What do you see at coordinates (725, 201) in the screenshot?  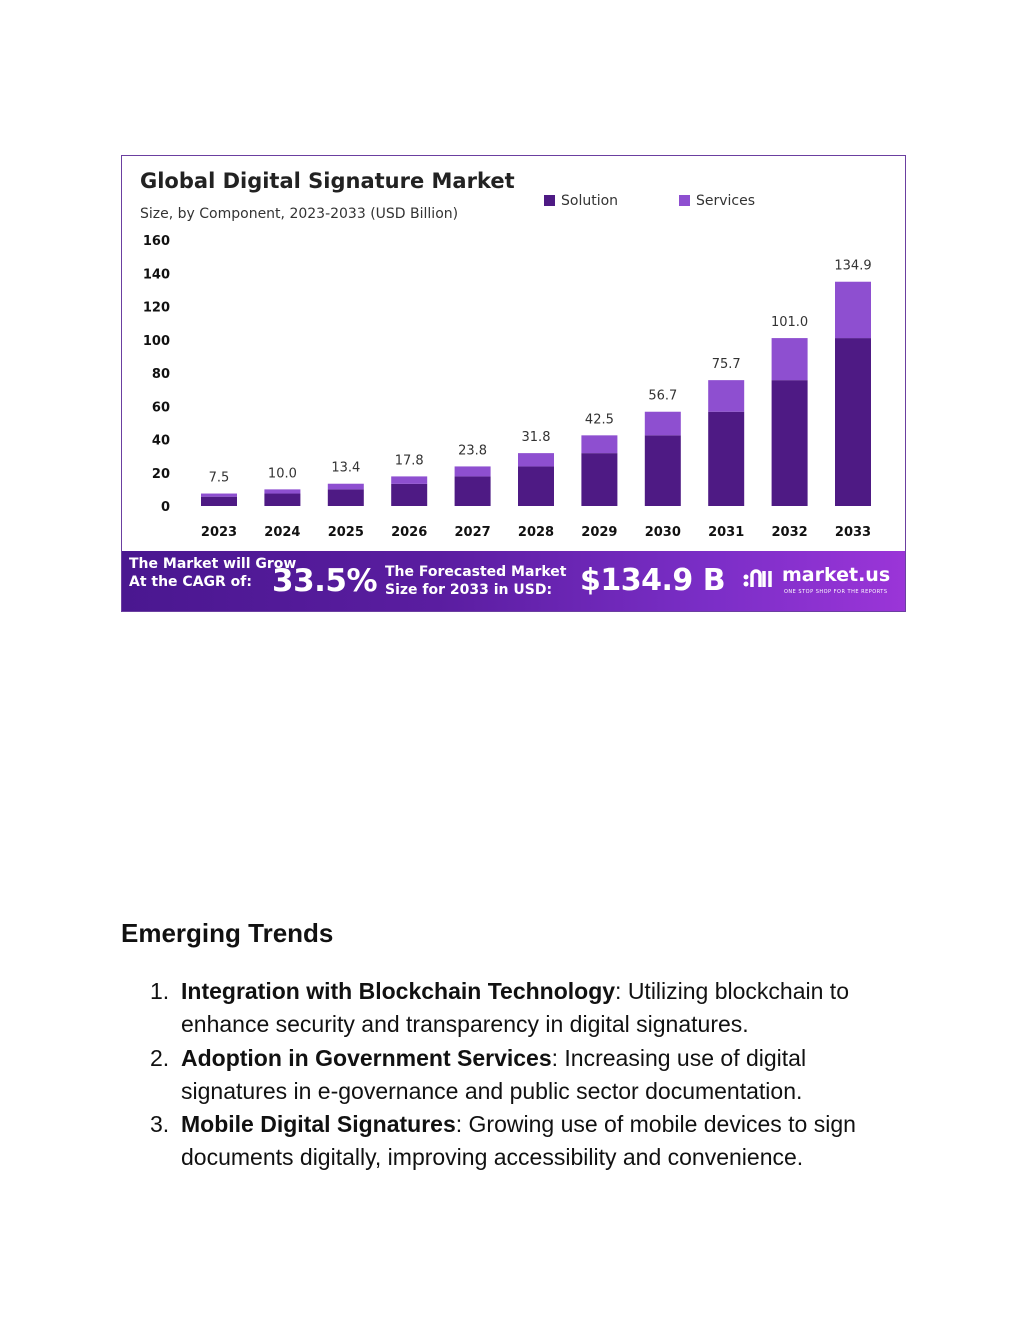 I see `legend-label: Services` at bounding box center [725, 201].